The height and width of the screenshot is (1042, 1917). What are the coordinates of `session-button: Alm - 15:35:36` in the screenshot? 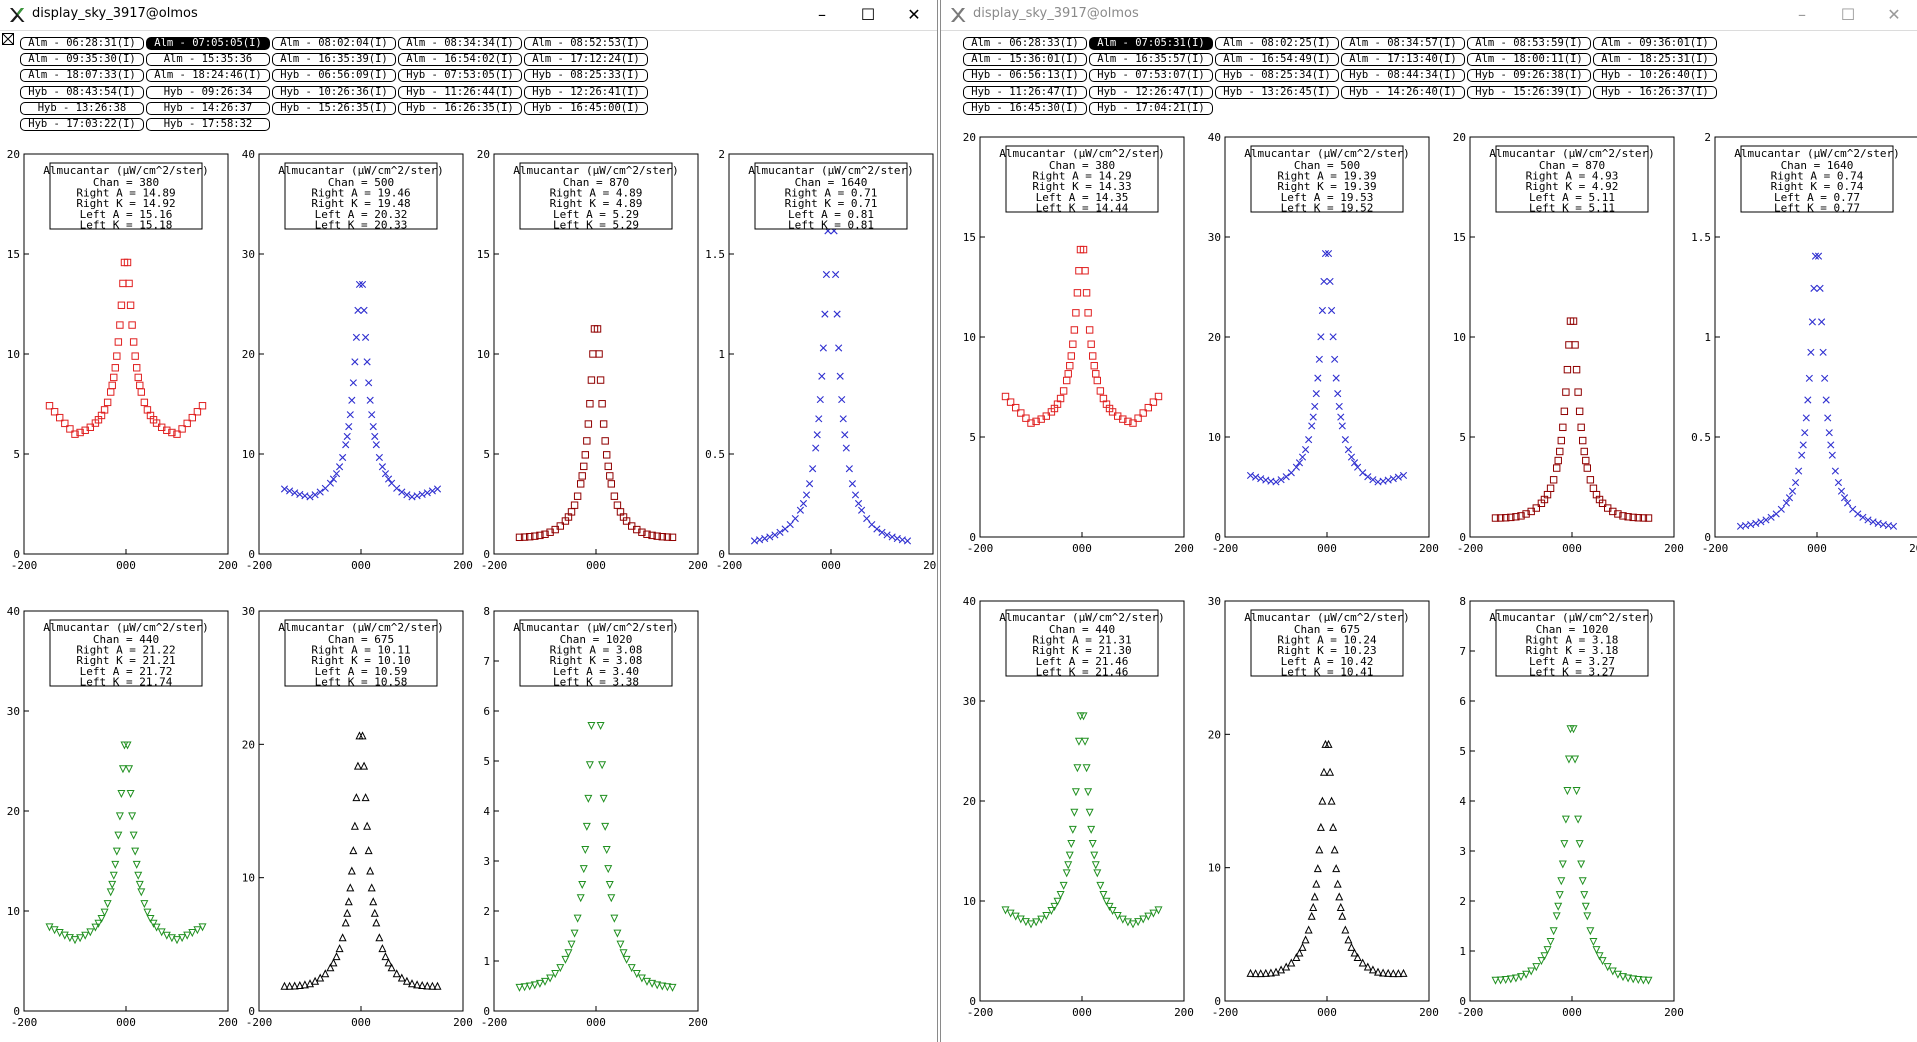 It's located at (208, 60).